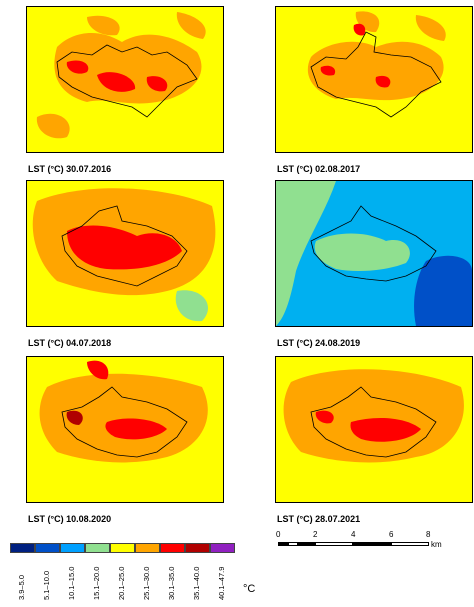 The height and width of the screenshot is (607, 474). I want to click on lst-map-2021, so click(374, 429).